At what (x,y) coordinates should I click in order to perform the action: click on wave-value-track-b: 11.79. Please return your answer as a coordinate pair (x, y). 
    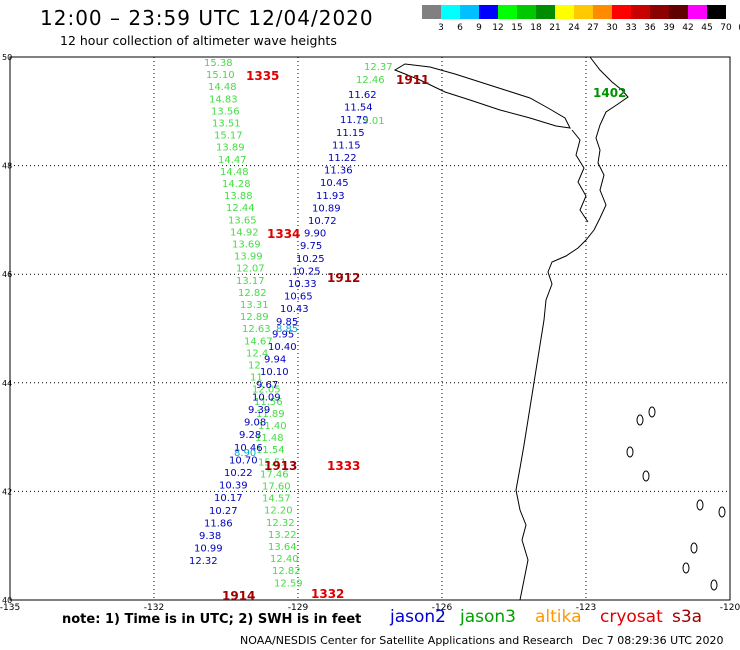
    Looking at the image, I should click on (354, 120).